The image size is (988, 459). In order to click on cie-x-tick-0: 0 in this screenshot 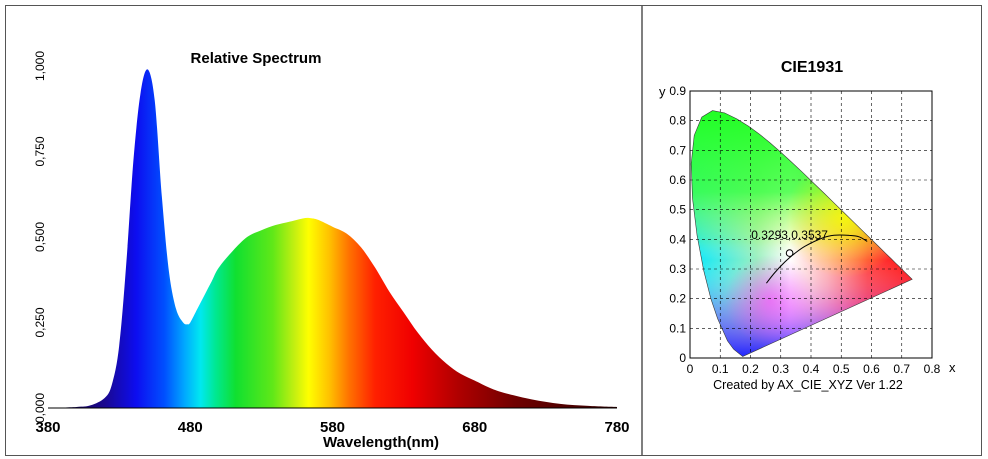, I will do `click(690, 369)`.